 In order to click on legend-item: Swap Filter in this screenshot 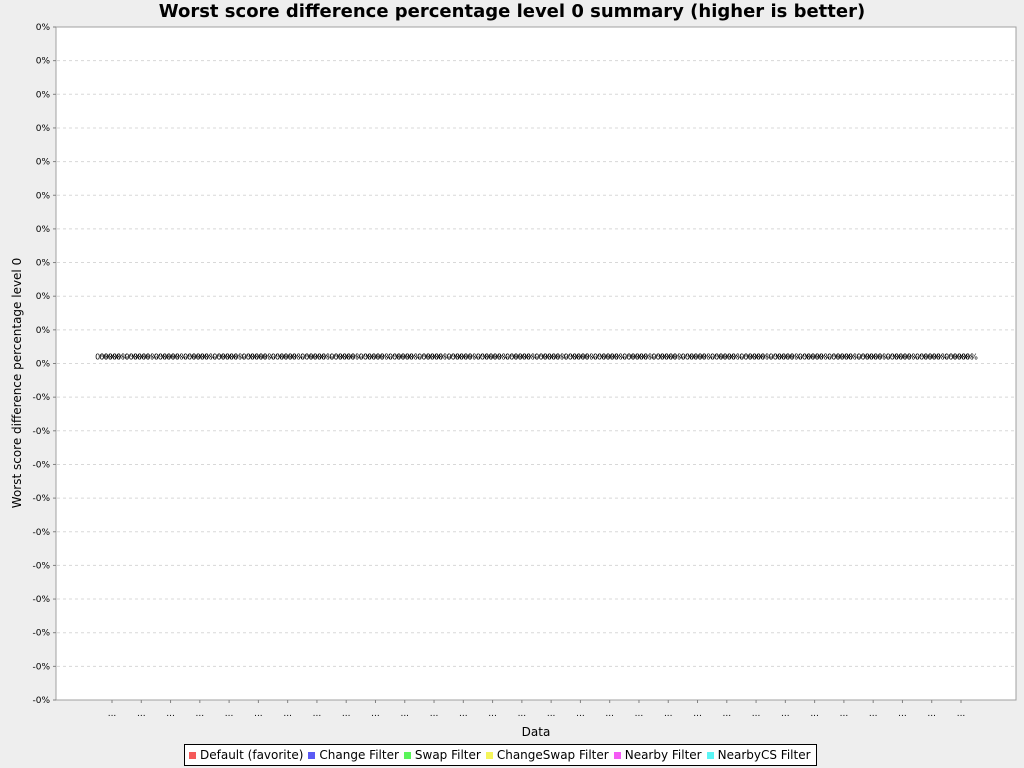, I will do `click(442, 755)`.